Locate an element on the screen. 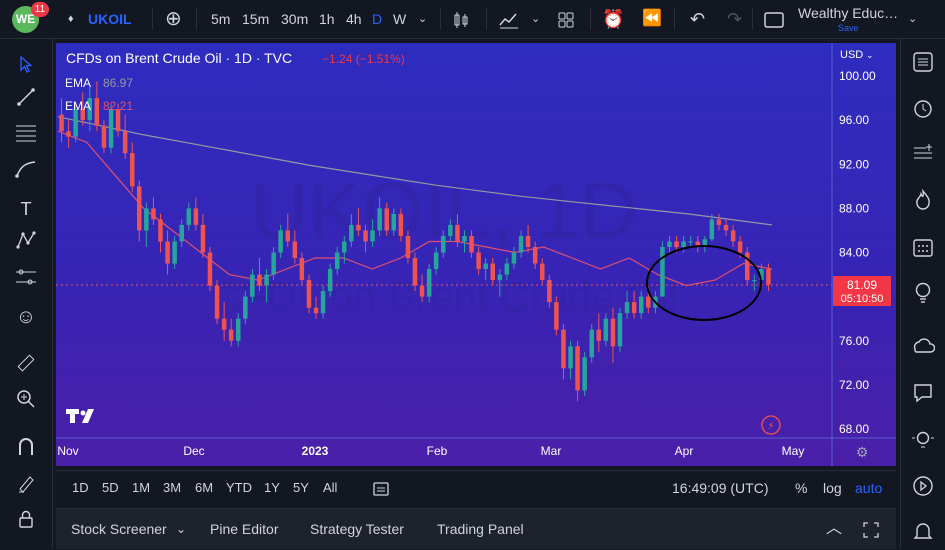 This screenshot has height=550, width=945. candles-icon is located at coordinates (461, 19).